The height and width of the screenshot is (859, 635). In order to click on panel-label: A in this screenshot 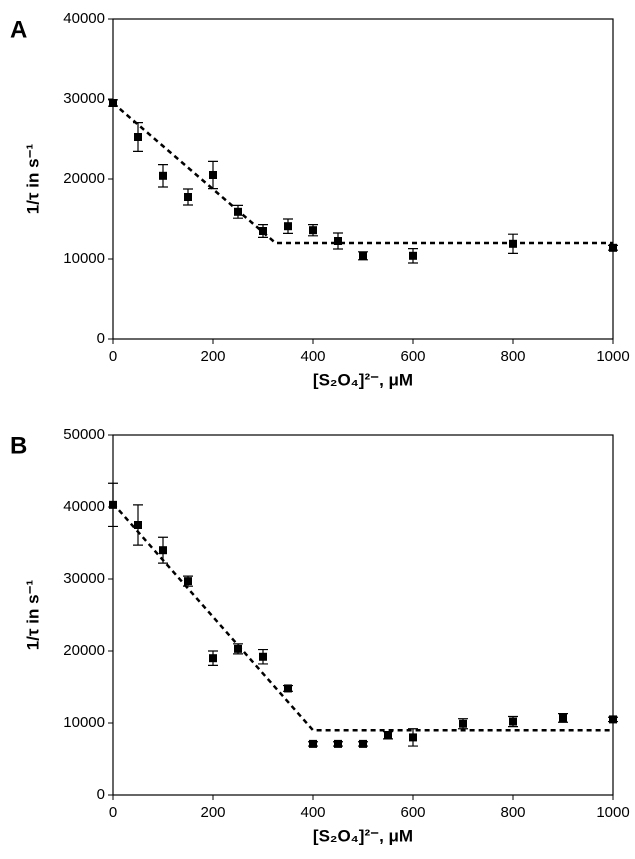, I will do `click(18, 29)`.